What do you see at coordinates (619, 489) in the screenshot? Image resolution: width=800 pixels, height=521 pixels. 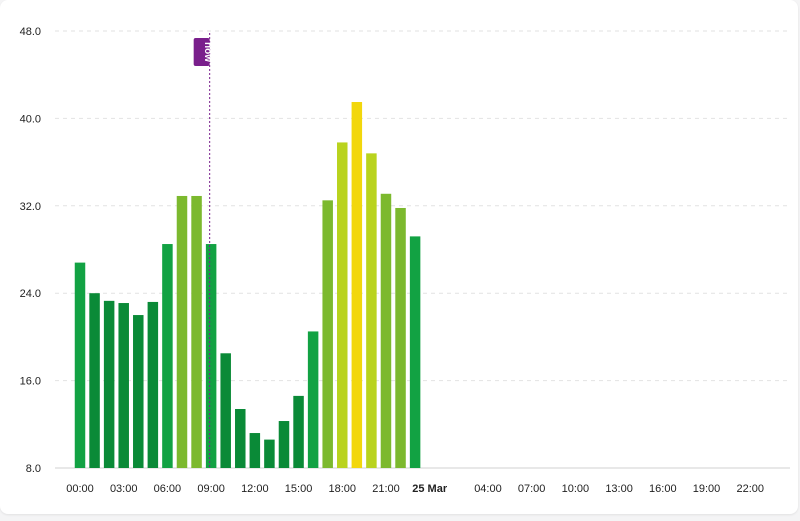 I see `x-tick-label: 13:00` at bounding box center [619, 489].